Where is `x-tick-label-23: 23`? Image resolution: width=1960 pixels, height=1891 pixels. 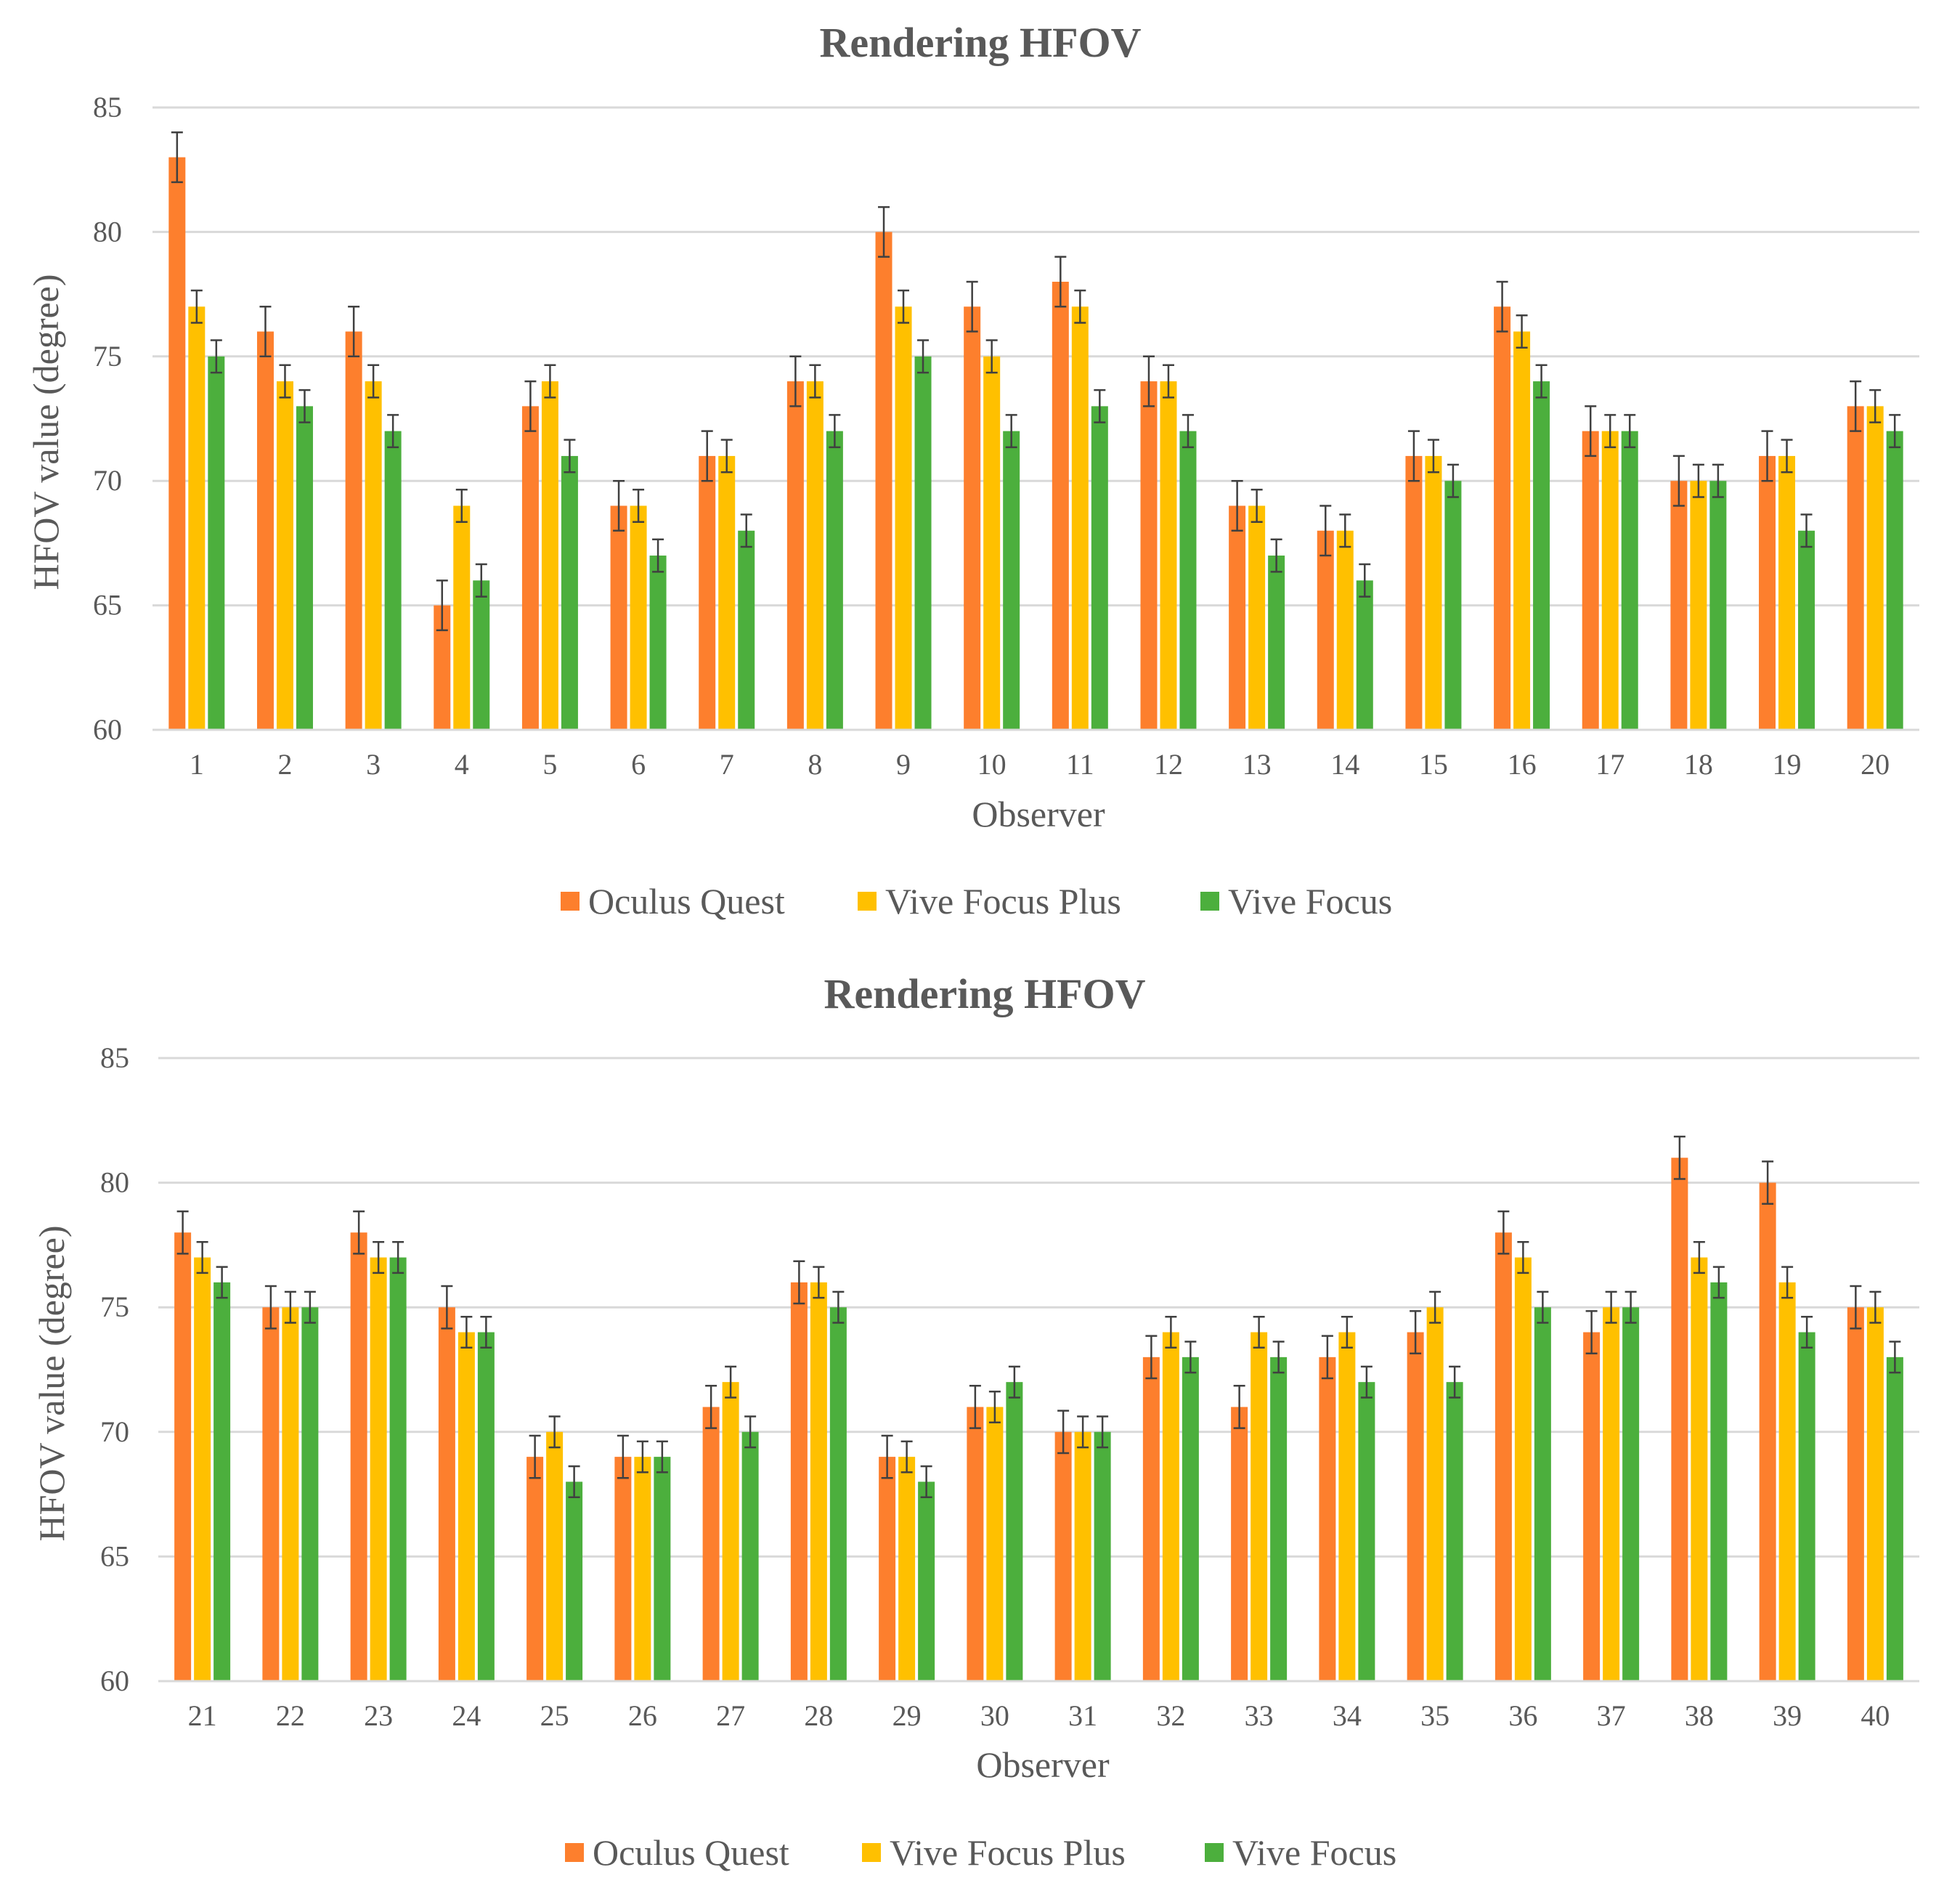
x-tick-label-23: 23 is located at coordinates (379, 1715).